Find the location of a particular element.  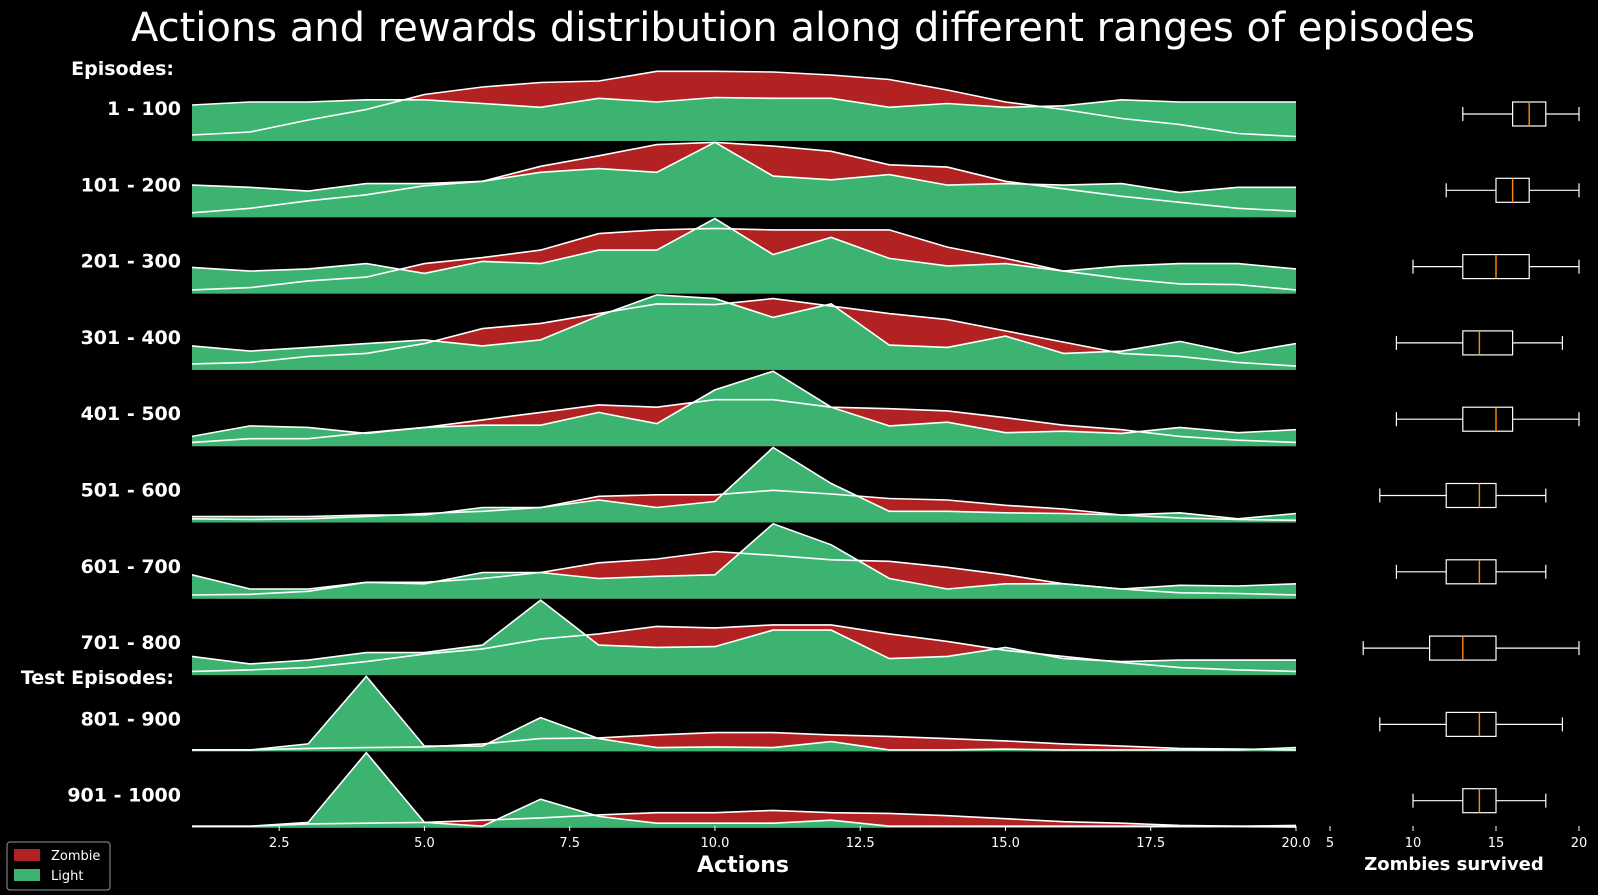

actions-axis-title: Actions is located at coordinates (743, 865).